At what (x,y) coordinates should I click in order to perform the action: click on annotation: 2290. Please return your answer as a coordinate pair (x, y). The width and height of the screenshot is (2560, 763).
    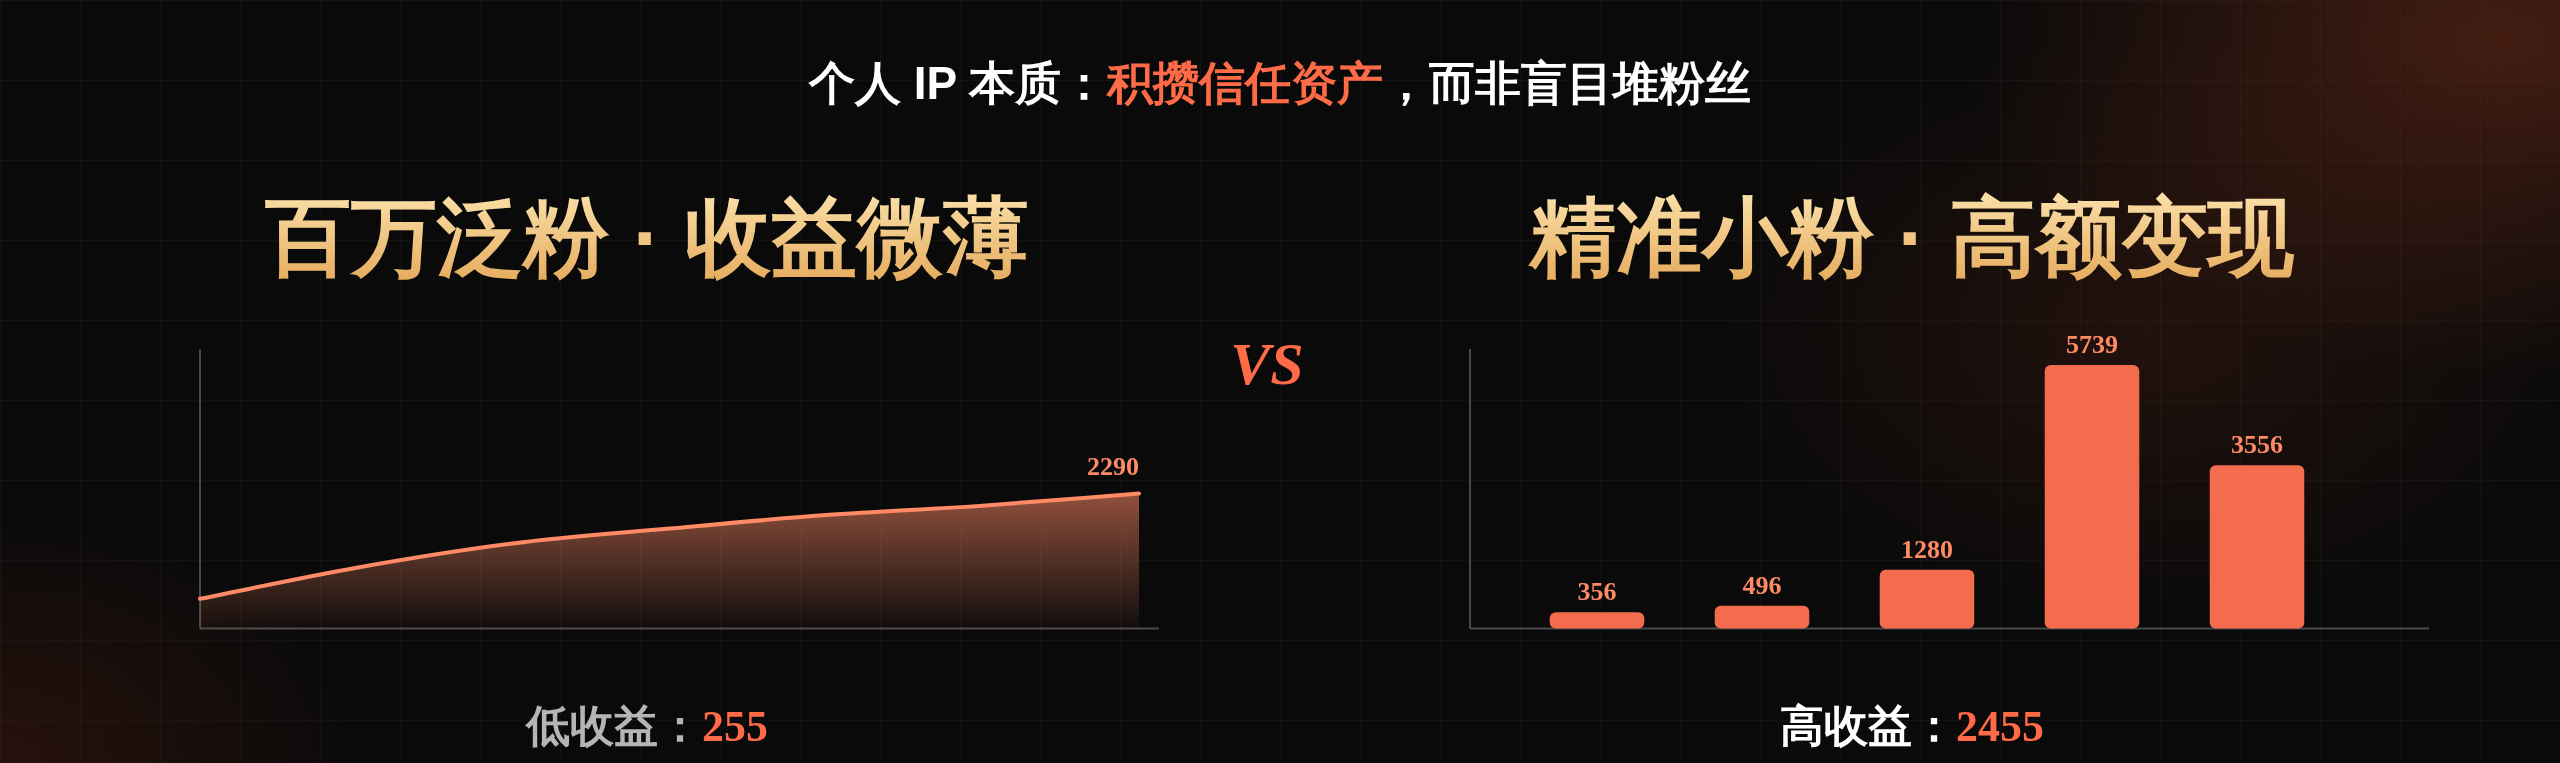
    Looking at the image, I should click on (1113, 466).